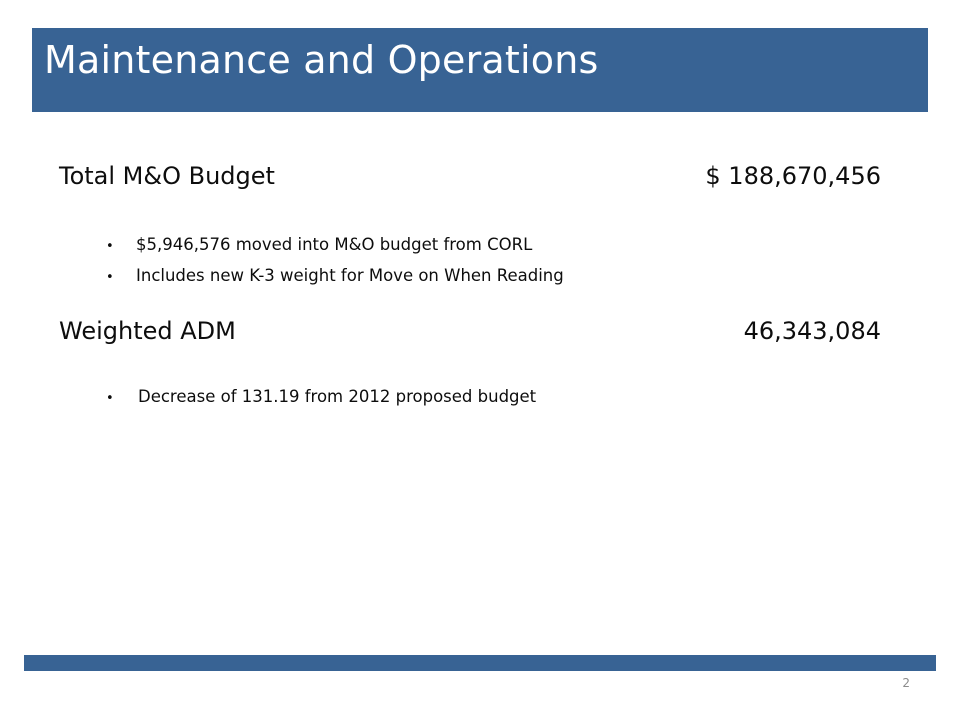 The height and width of the screenshot is (720, 960). What do you see at coordinates (906, 683) in the screenshot?
I see `page-number: 2` at bounding box center [906, 683].